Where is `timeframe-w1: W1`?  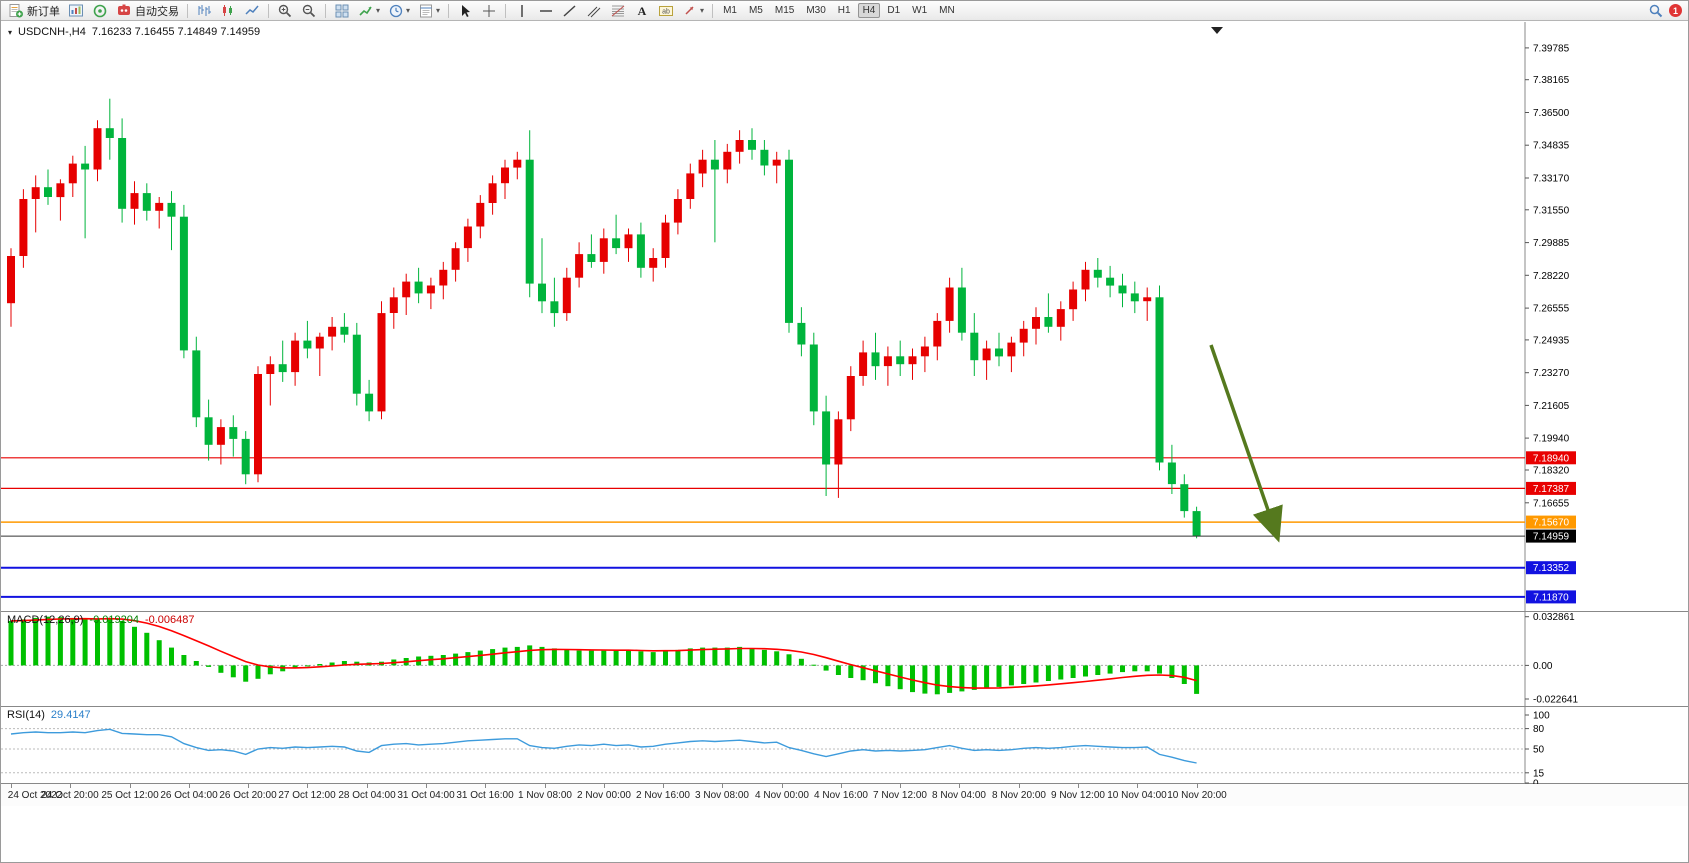 timeframe-w1: W1 is located at coordinates (920, 10).